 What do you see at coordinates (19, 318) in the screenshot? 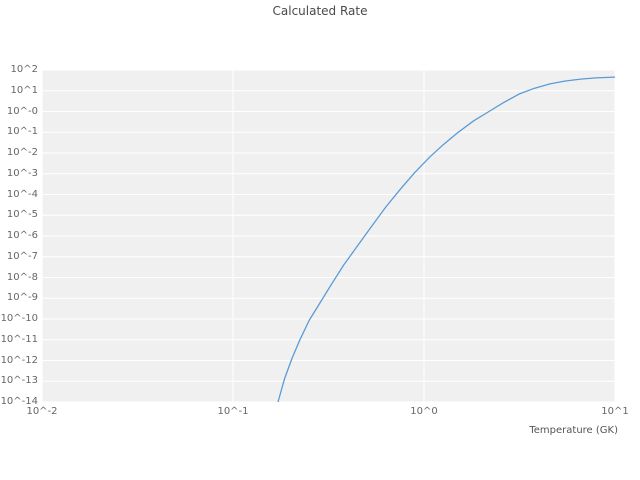
I see `y-tick-label: 10^-10` at bounding box center [19, 318].